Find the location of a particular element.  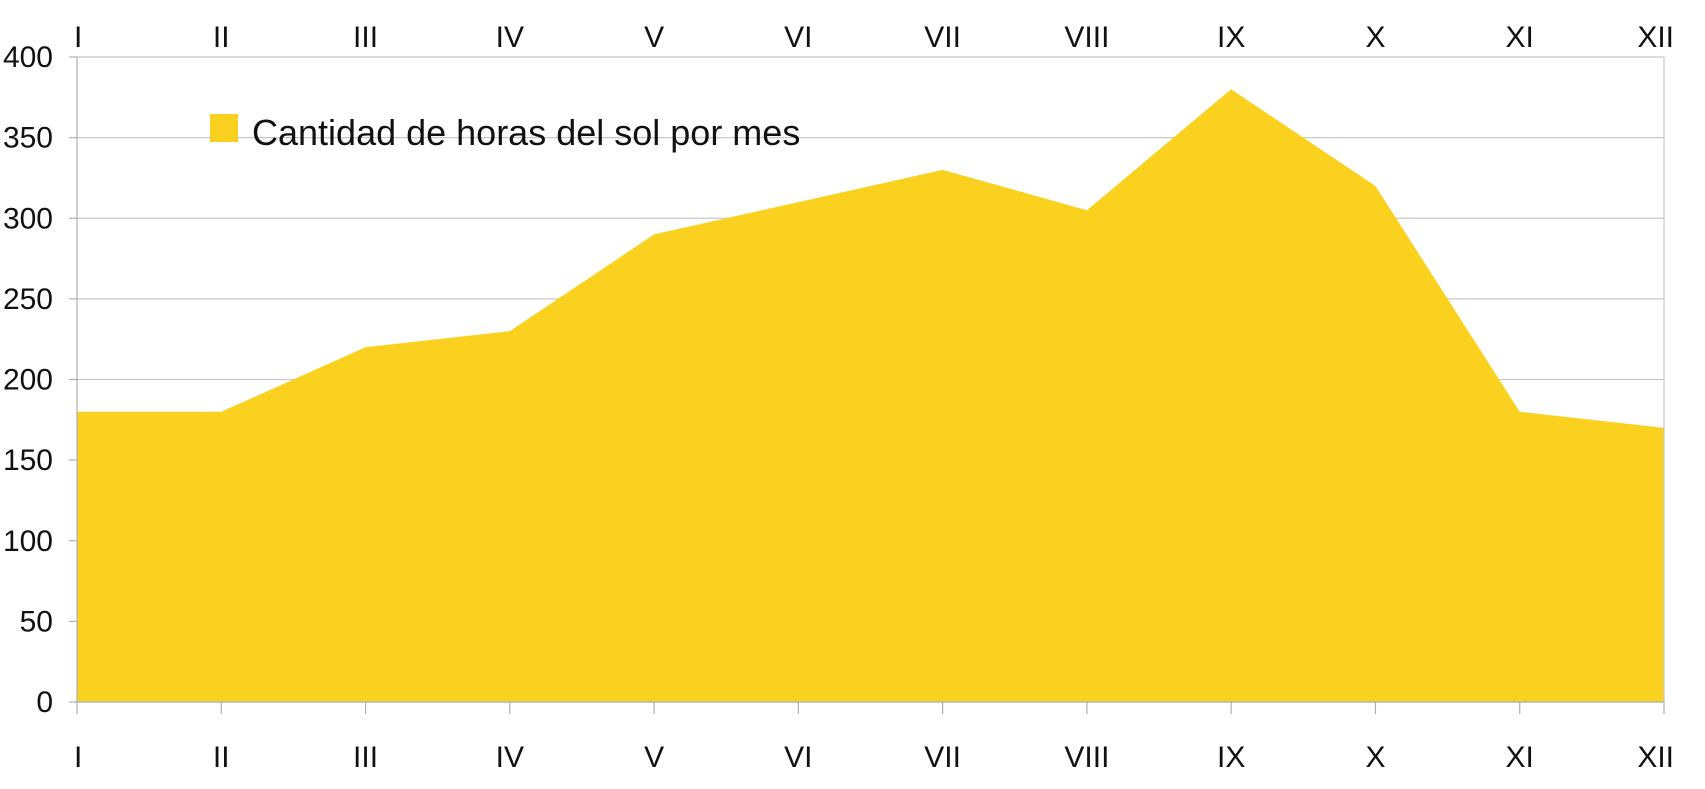

x-tick-label-bottom-I: I is located at coordinates (78, 757).